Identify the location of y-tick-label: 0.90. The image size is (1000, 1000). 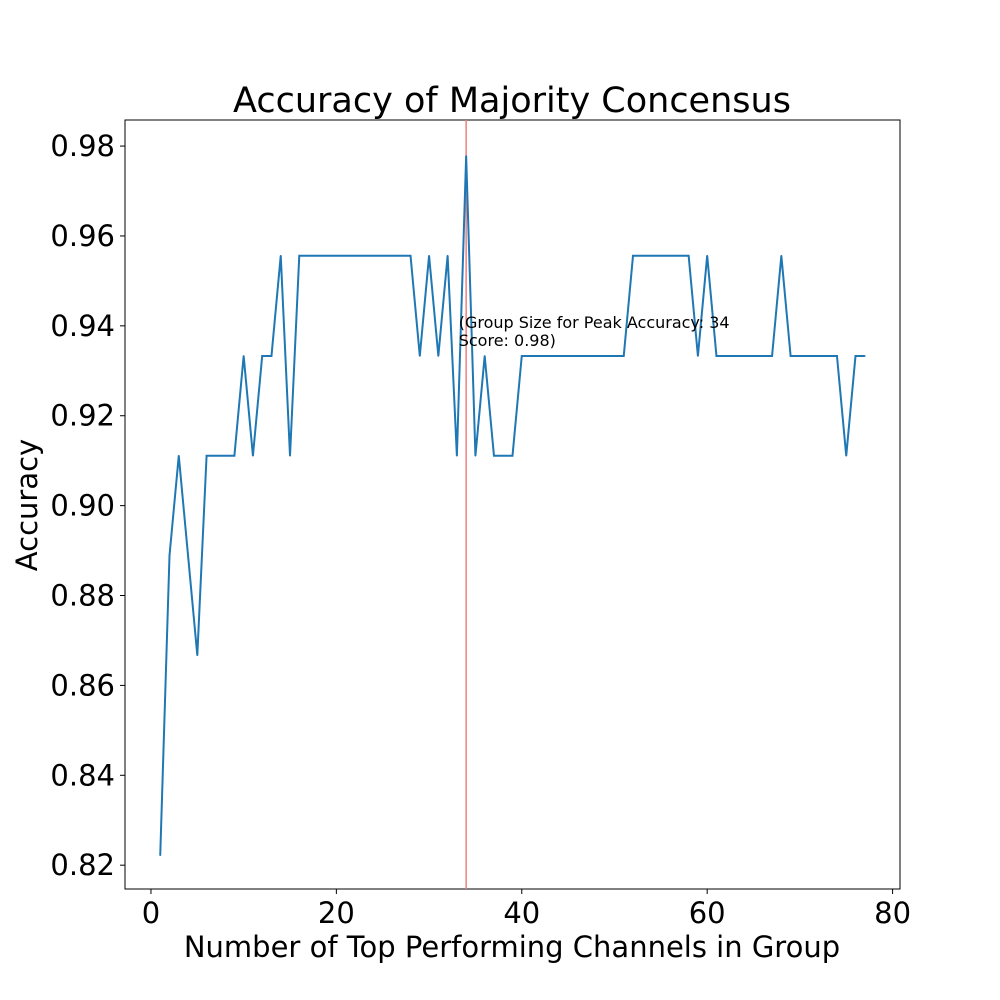
(82, 506).